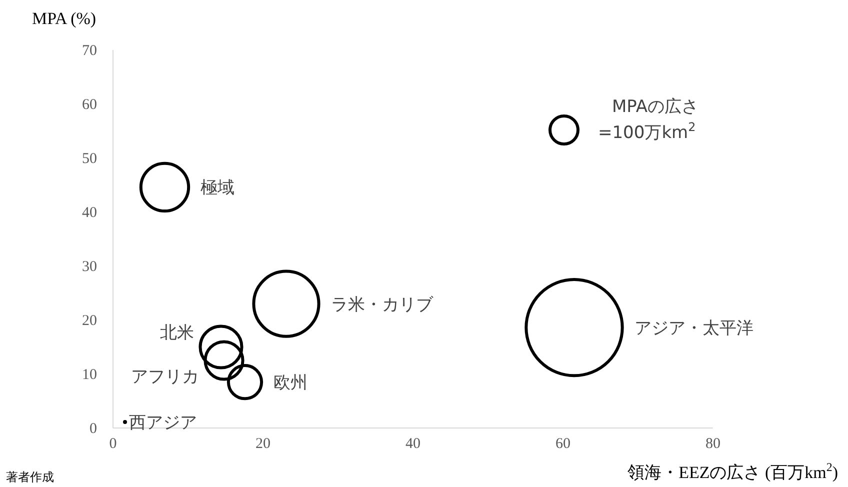  I want to click on series-label: アフリカ, so click(165, 376).